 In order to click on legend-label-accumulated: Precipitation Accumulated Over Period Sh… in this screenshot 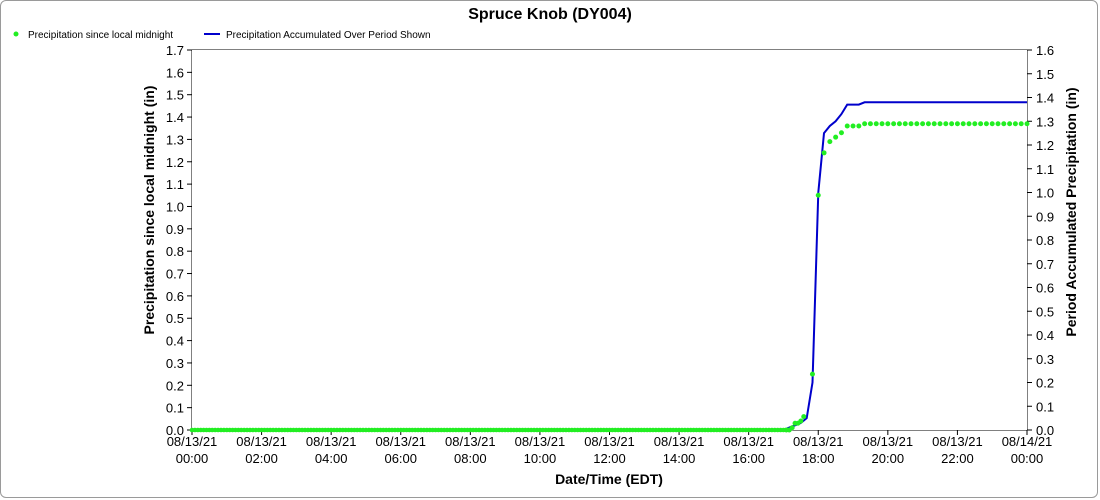, I will do `click(328, 35)`.